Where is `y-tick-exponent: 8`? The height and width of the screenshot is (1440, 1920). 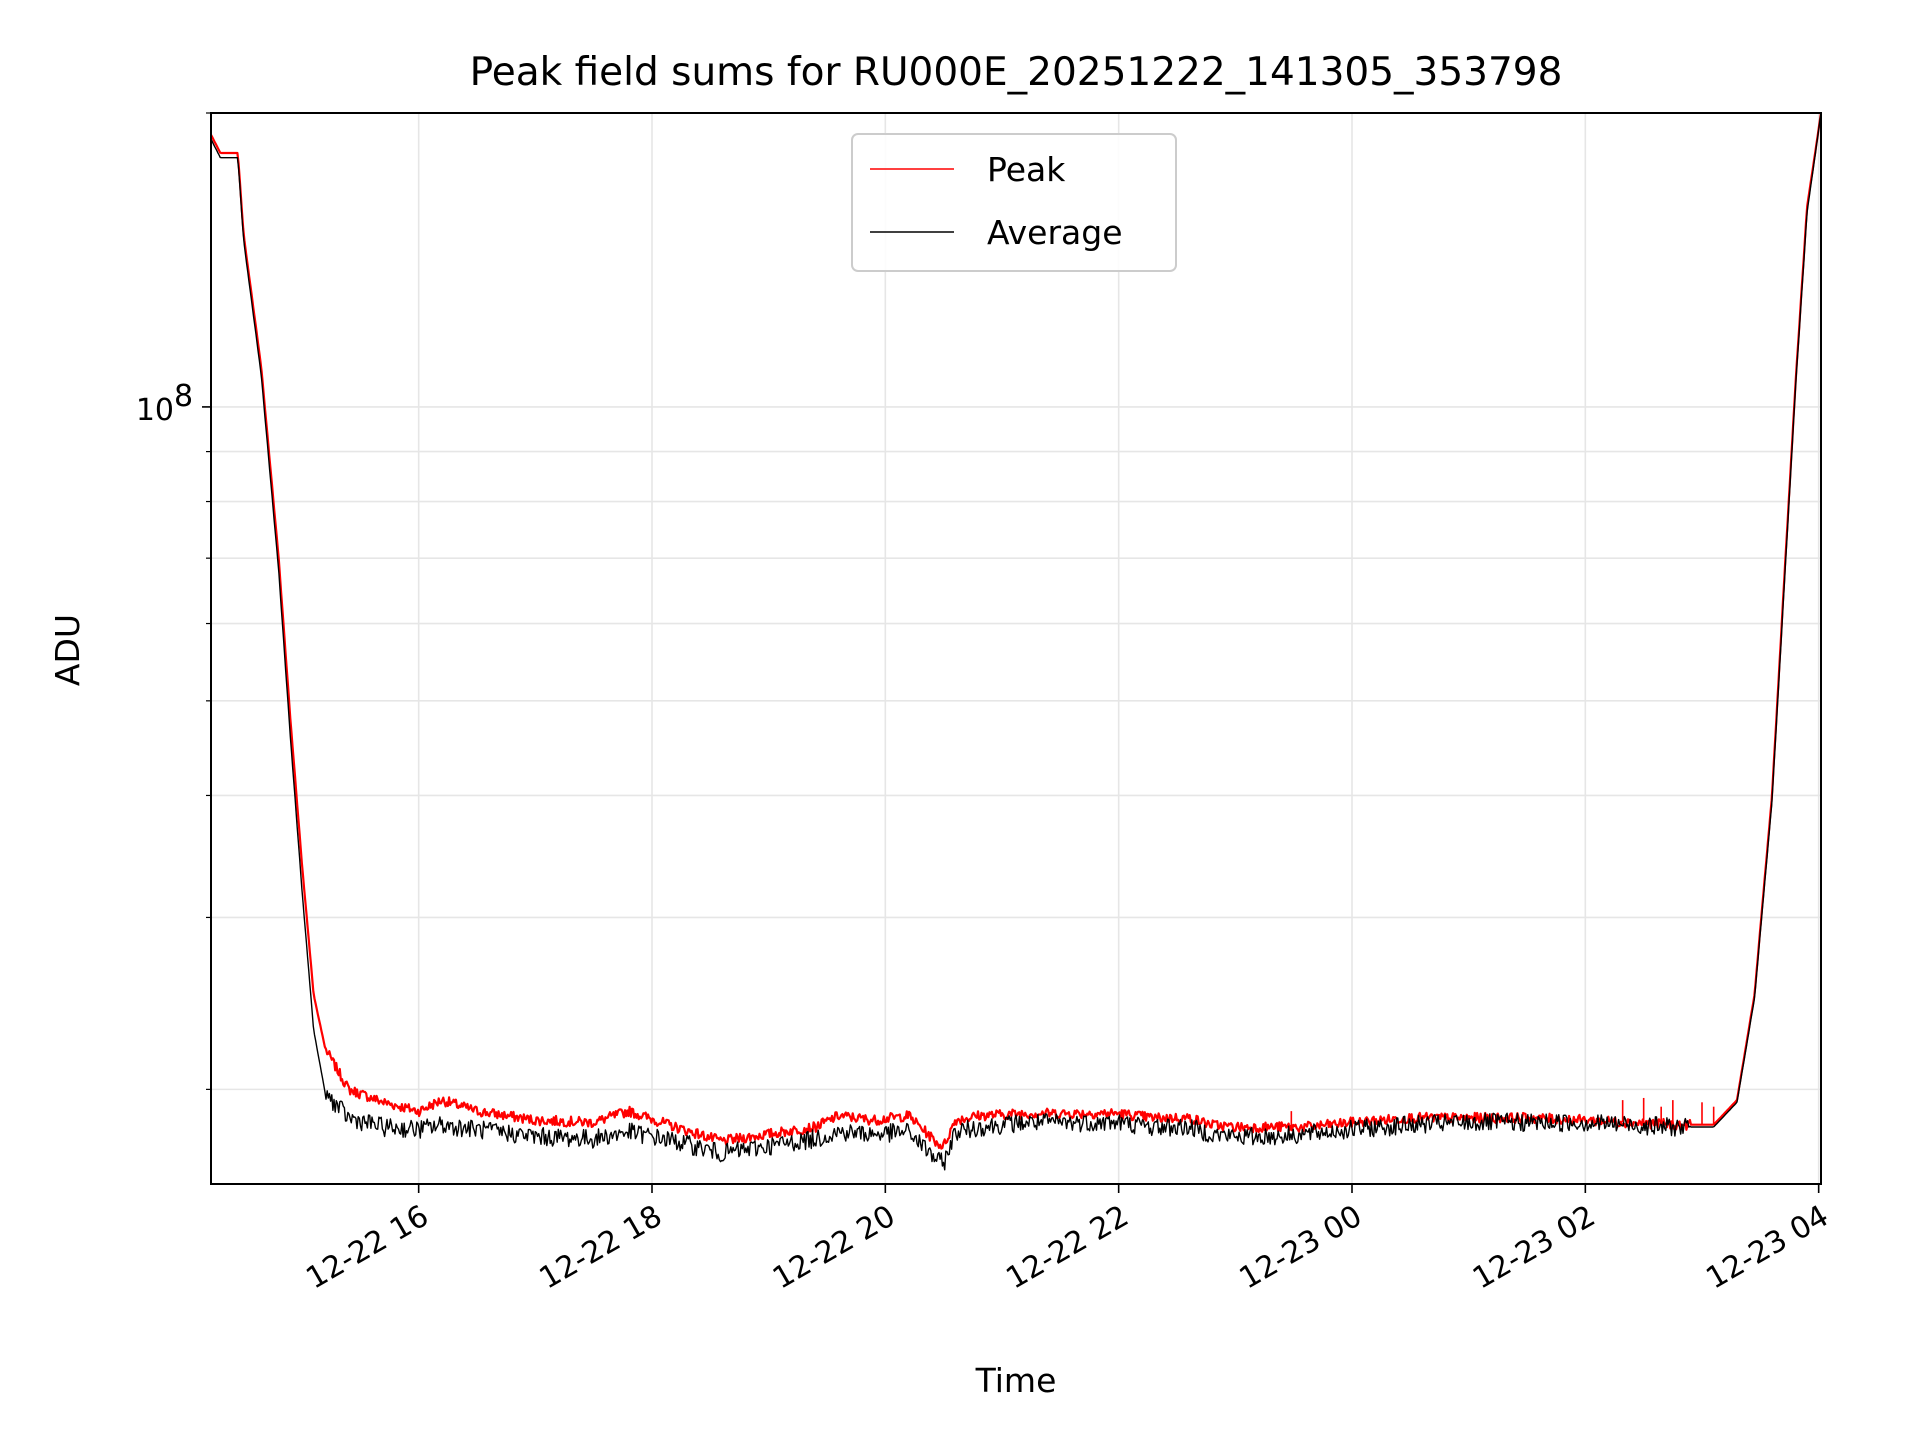
y-tick-exponent: 8 is located at coordinates (183, 396).